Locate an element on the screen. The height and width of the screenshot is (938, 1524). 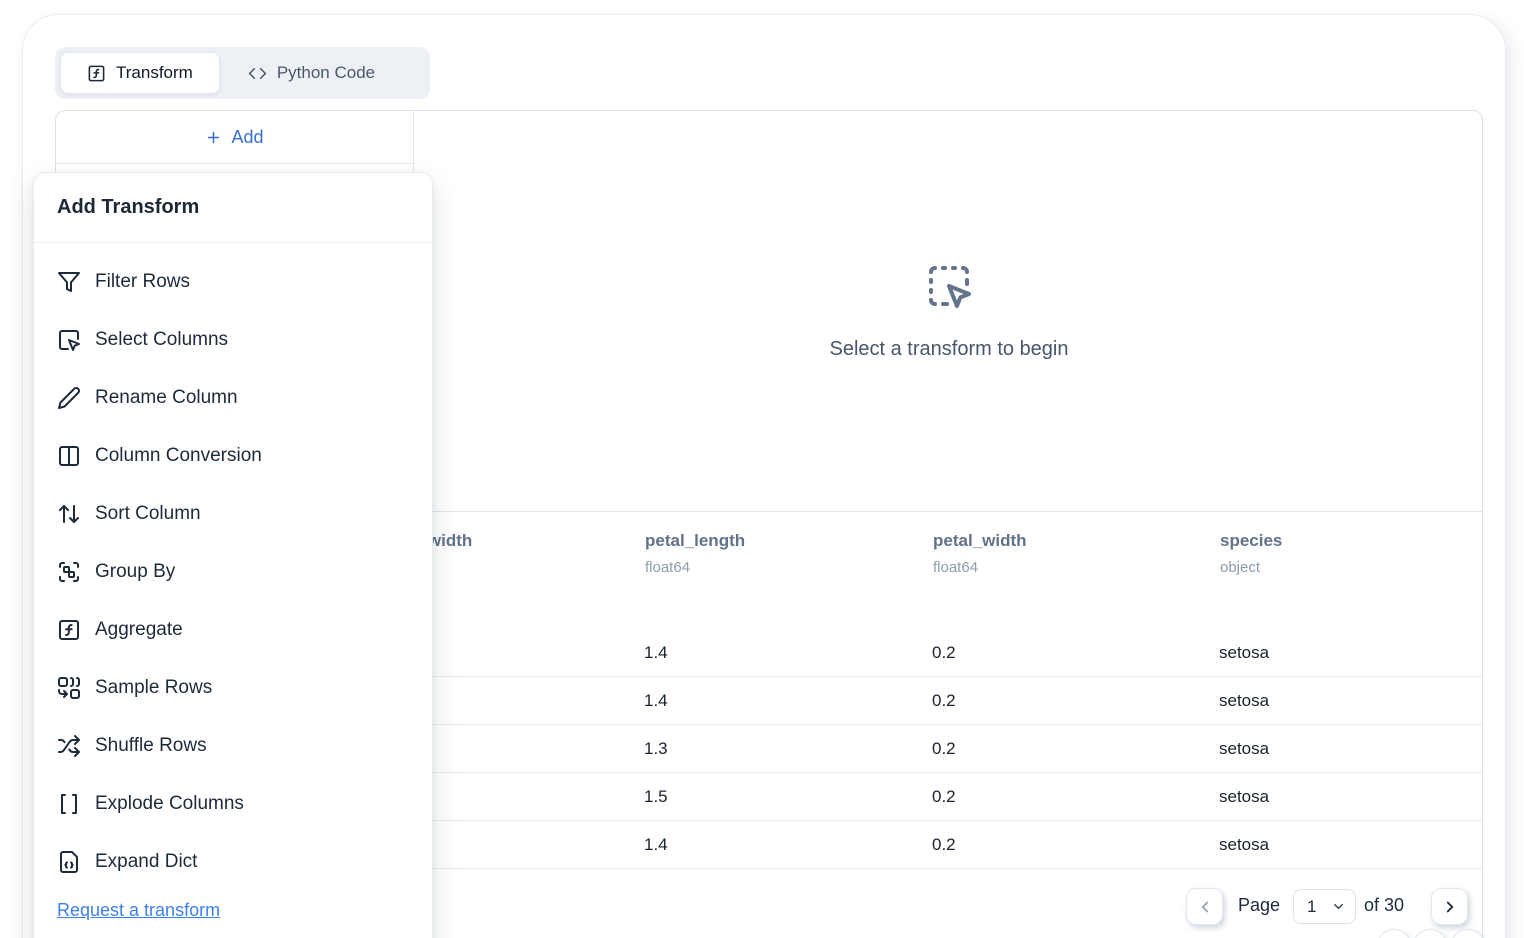
tab-bar: Transform Python Code is located at coordinates (242, 73).